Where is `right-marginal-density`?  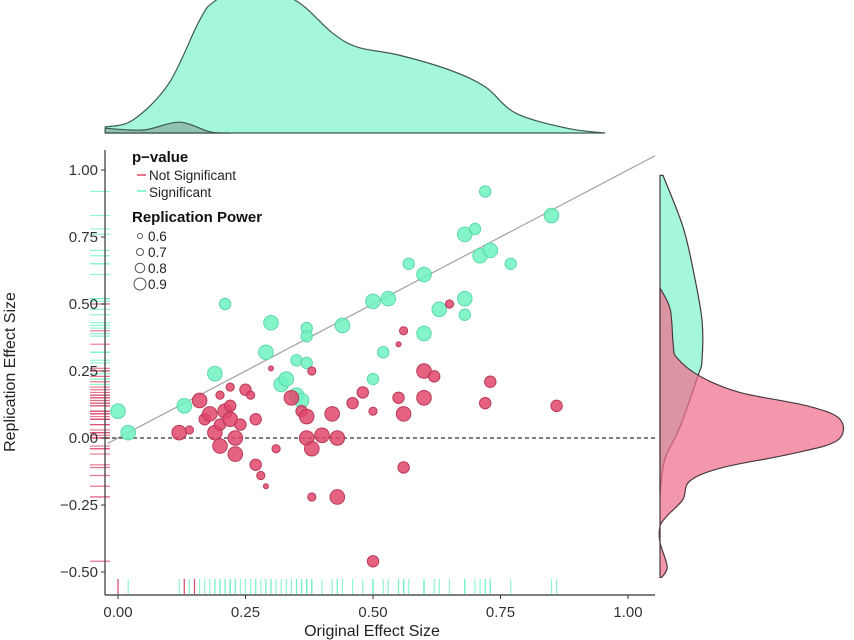
right-marginal-density is located at coordinates (751, 376).